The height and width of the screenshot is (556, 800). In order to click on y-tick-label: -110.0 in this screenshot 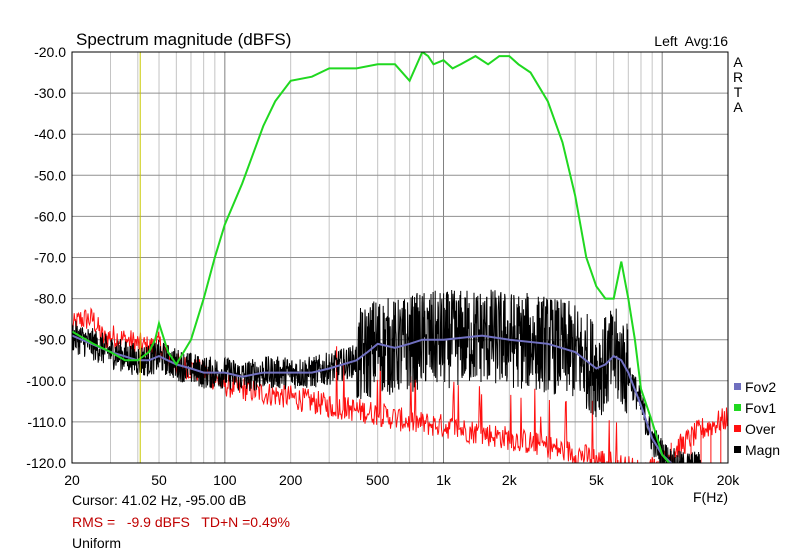, I will do `click(46, 422)`.